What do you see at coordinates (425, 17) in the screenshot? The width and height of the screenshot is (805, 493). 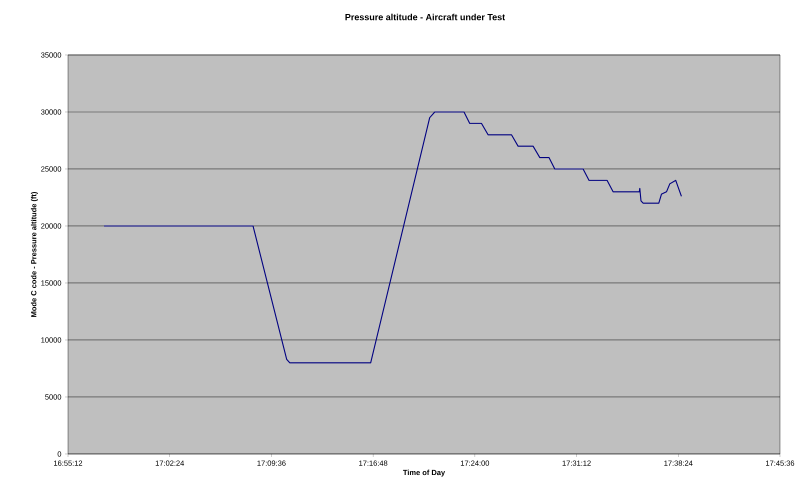 I see `chart-title: Pressure altitude - Aircraft under Test` at bounding box center [425, 17].